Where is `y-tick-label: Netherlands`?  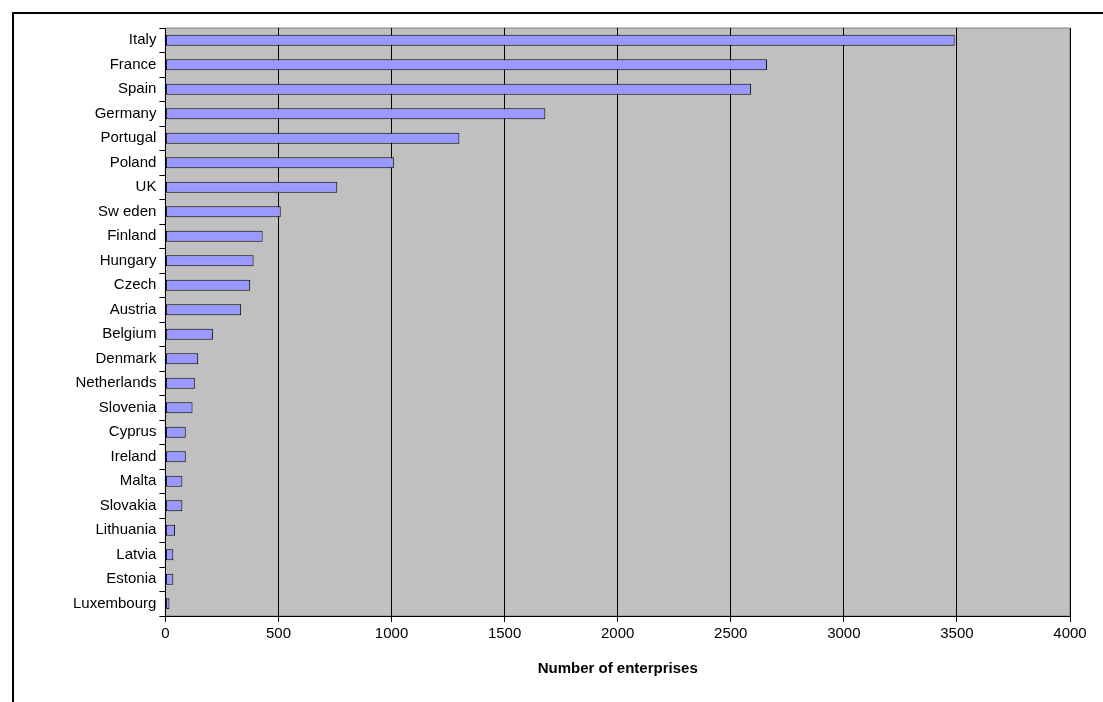 y-tick-label: Netherlands is located at coordinates (116, 382).